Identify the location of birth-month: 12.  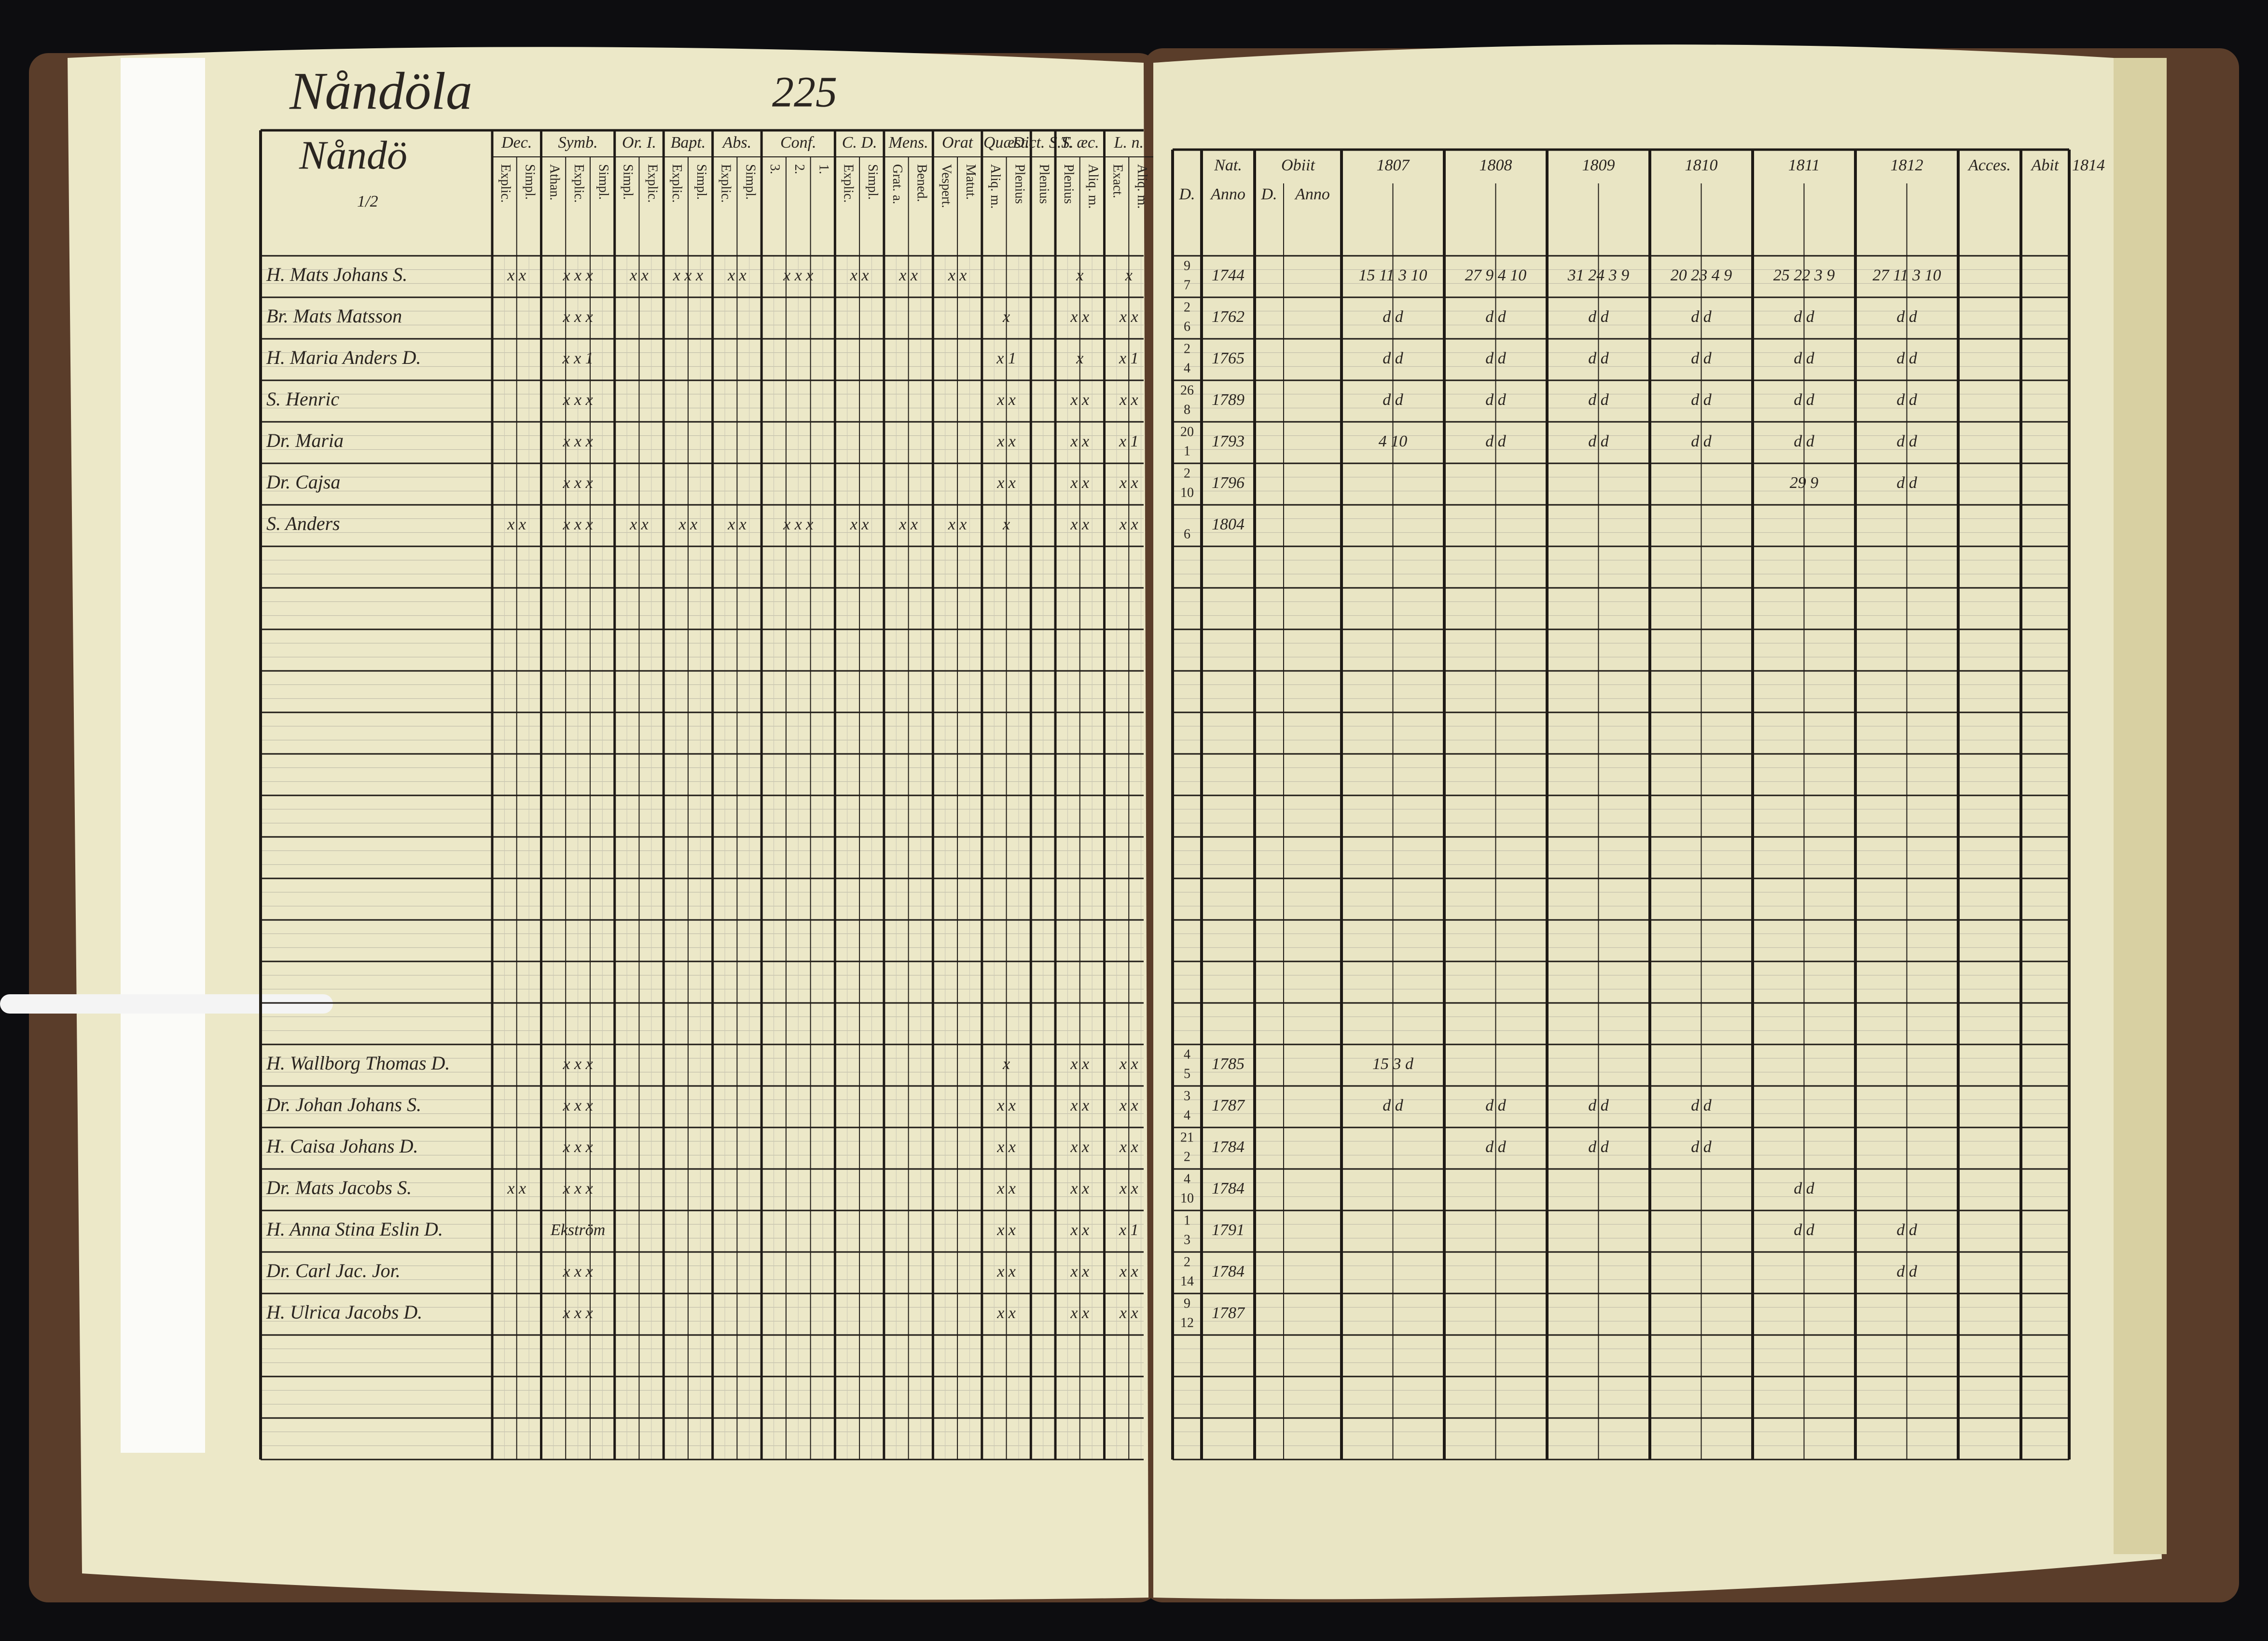
(1187, 1322).